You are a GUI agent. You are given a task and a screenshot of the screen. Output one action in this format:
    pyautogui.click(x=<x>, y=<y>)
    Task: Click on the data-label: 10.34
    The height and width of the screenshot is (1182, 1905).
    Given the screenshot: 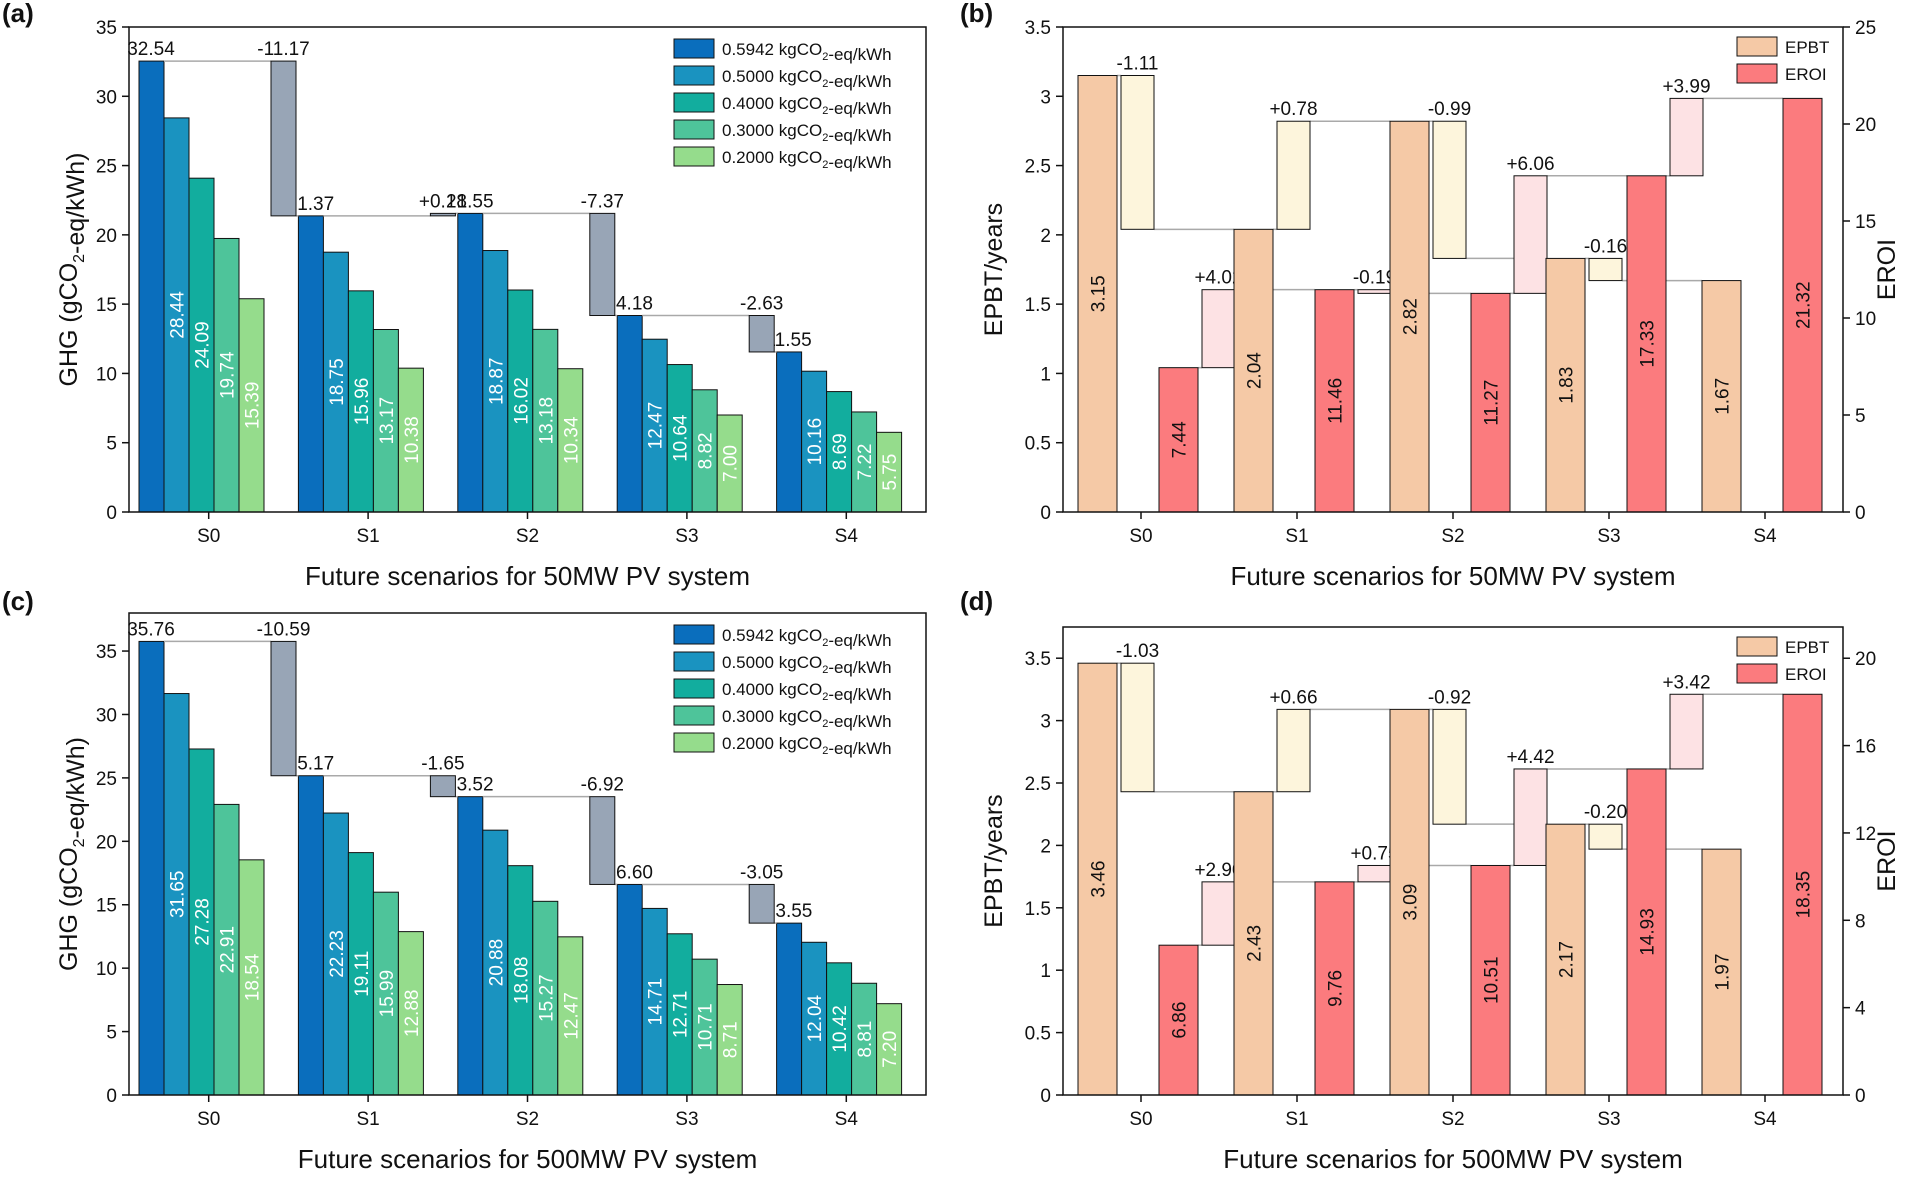 What is the action you would take?
    pyautogui.click(x=571, y=440)
    